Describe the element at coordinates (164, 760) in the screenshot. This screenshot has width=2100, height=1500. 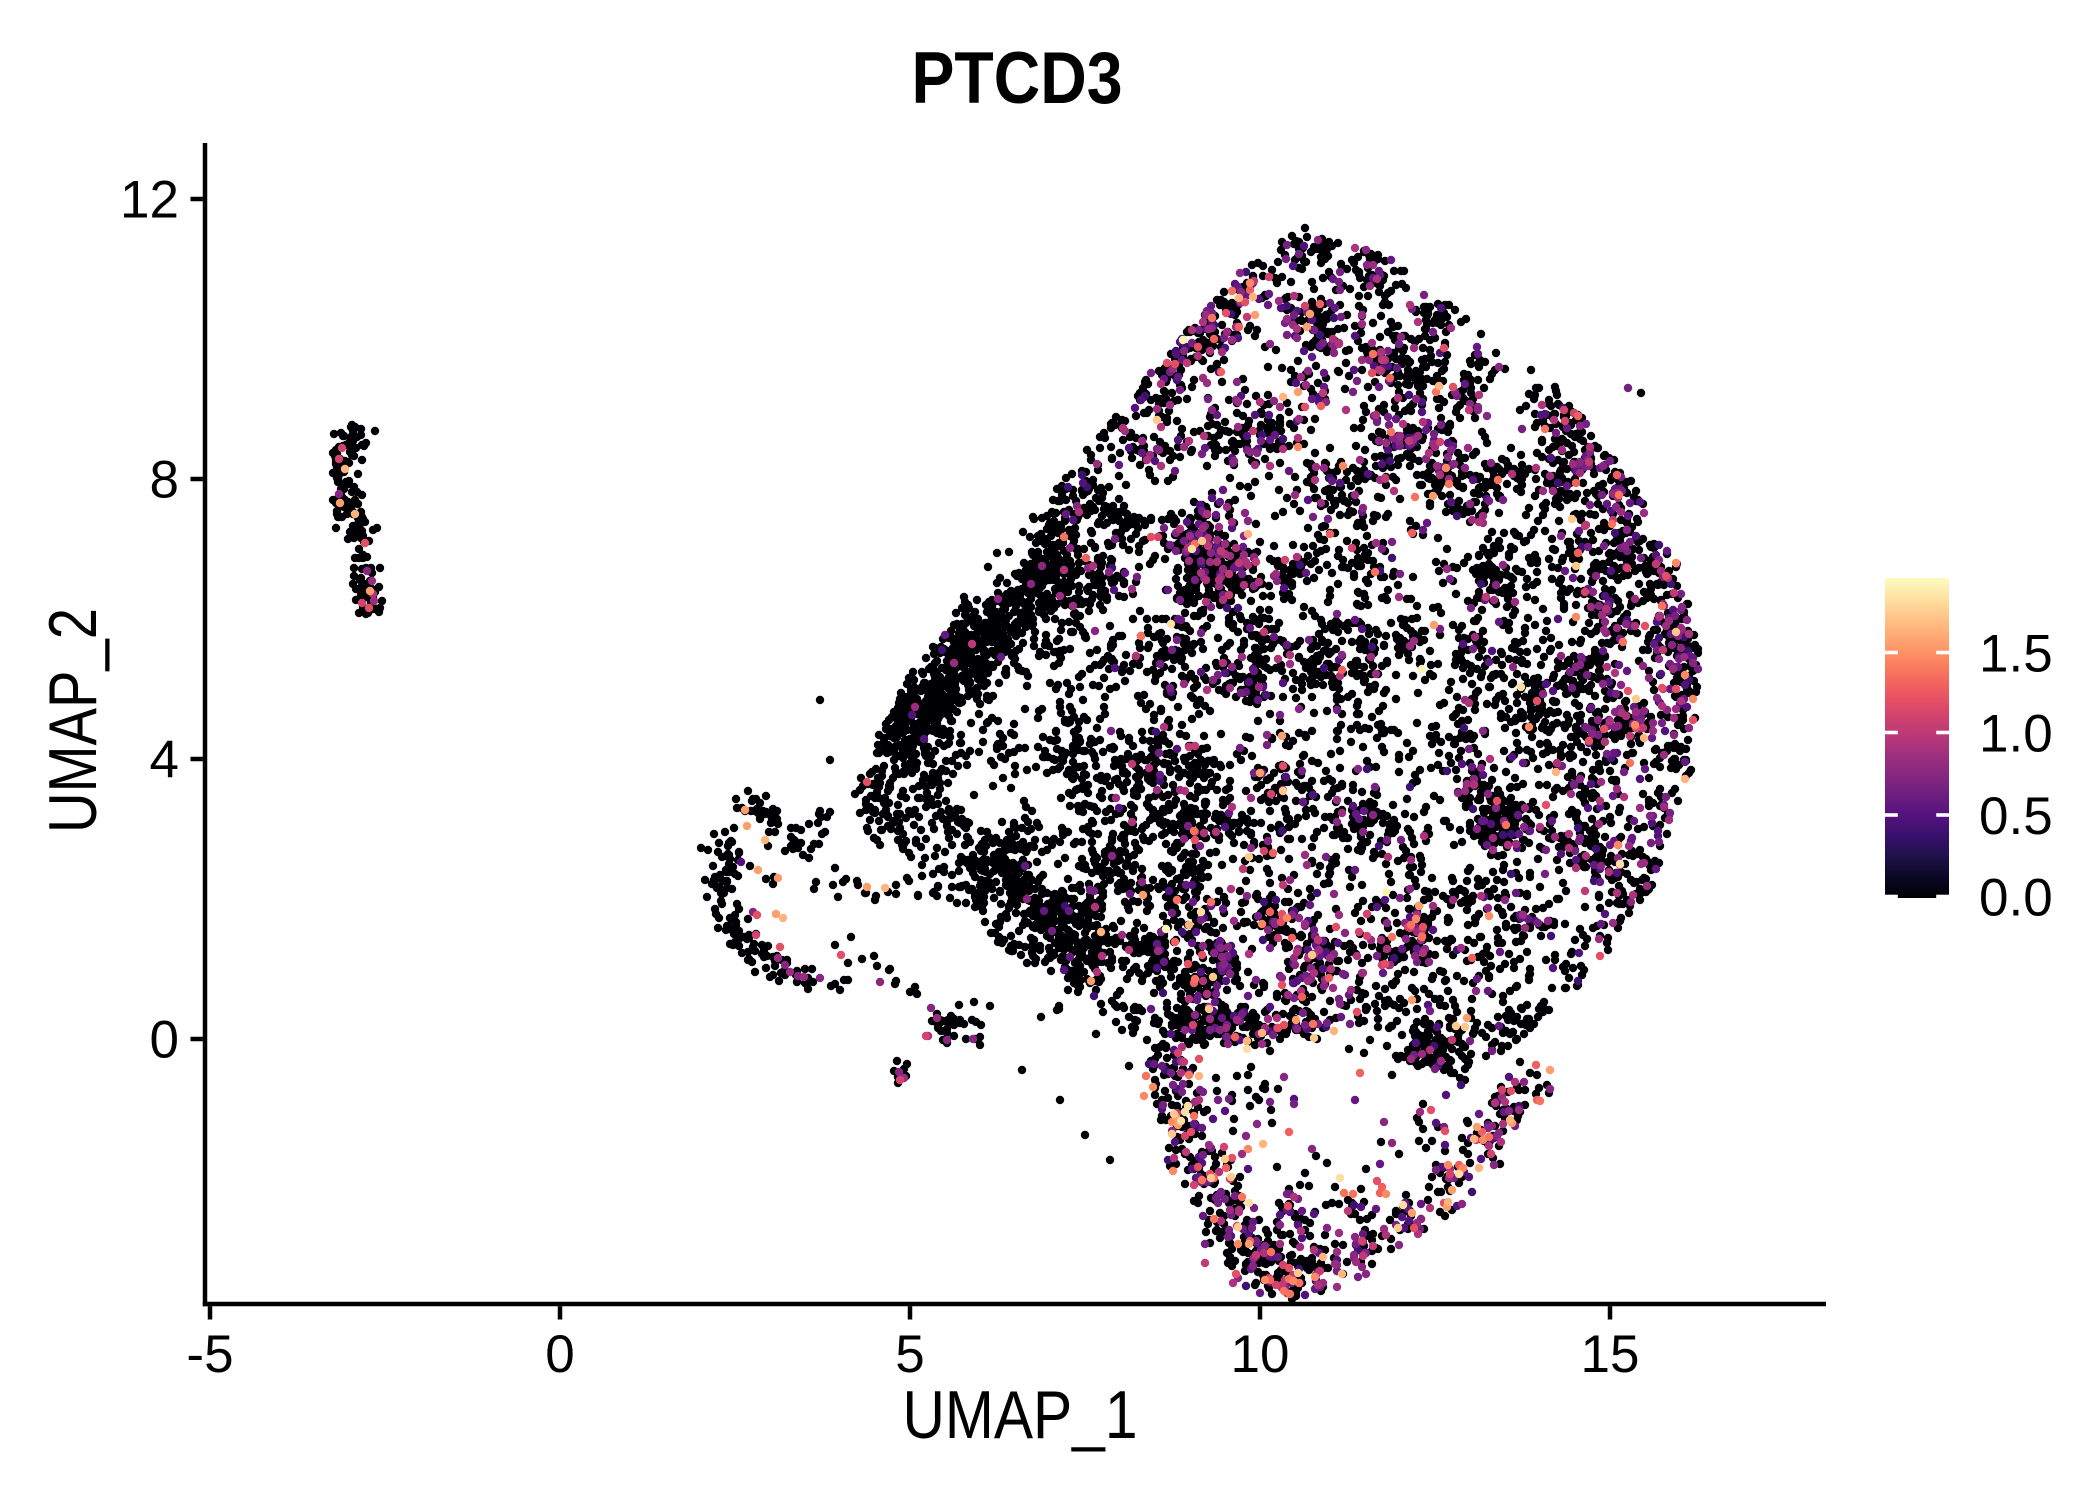
I see `svg-text: 4` at that location.